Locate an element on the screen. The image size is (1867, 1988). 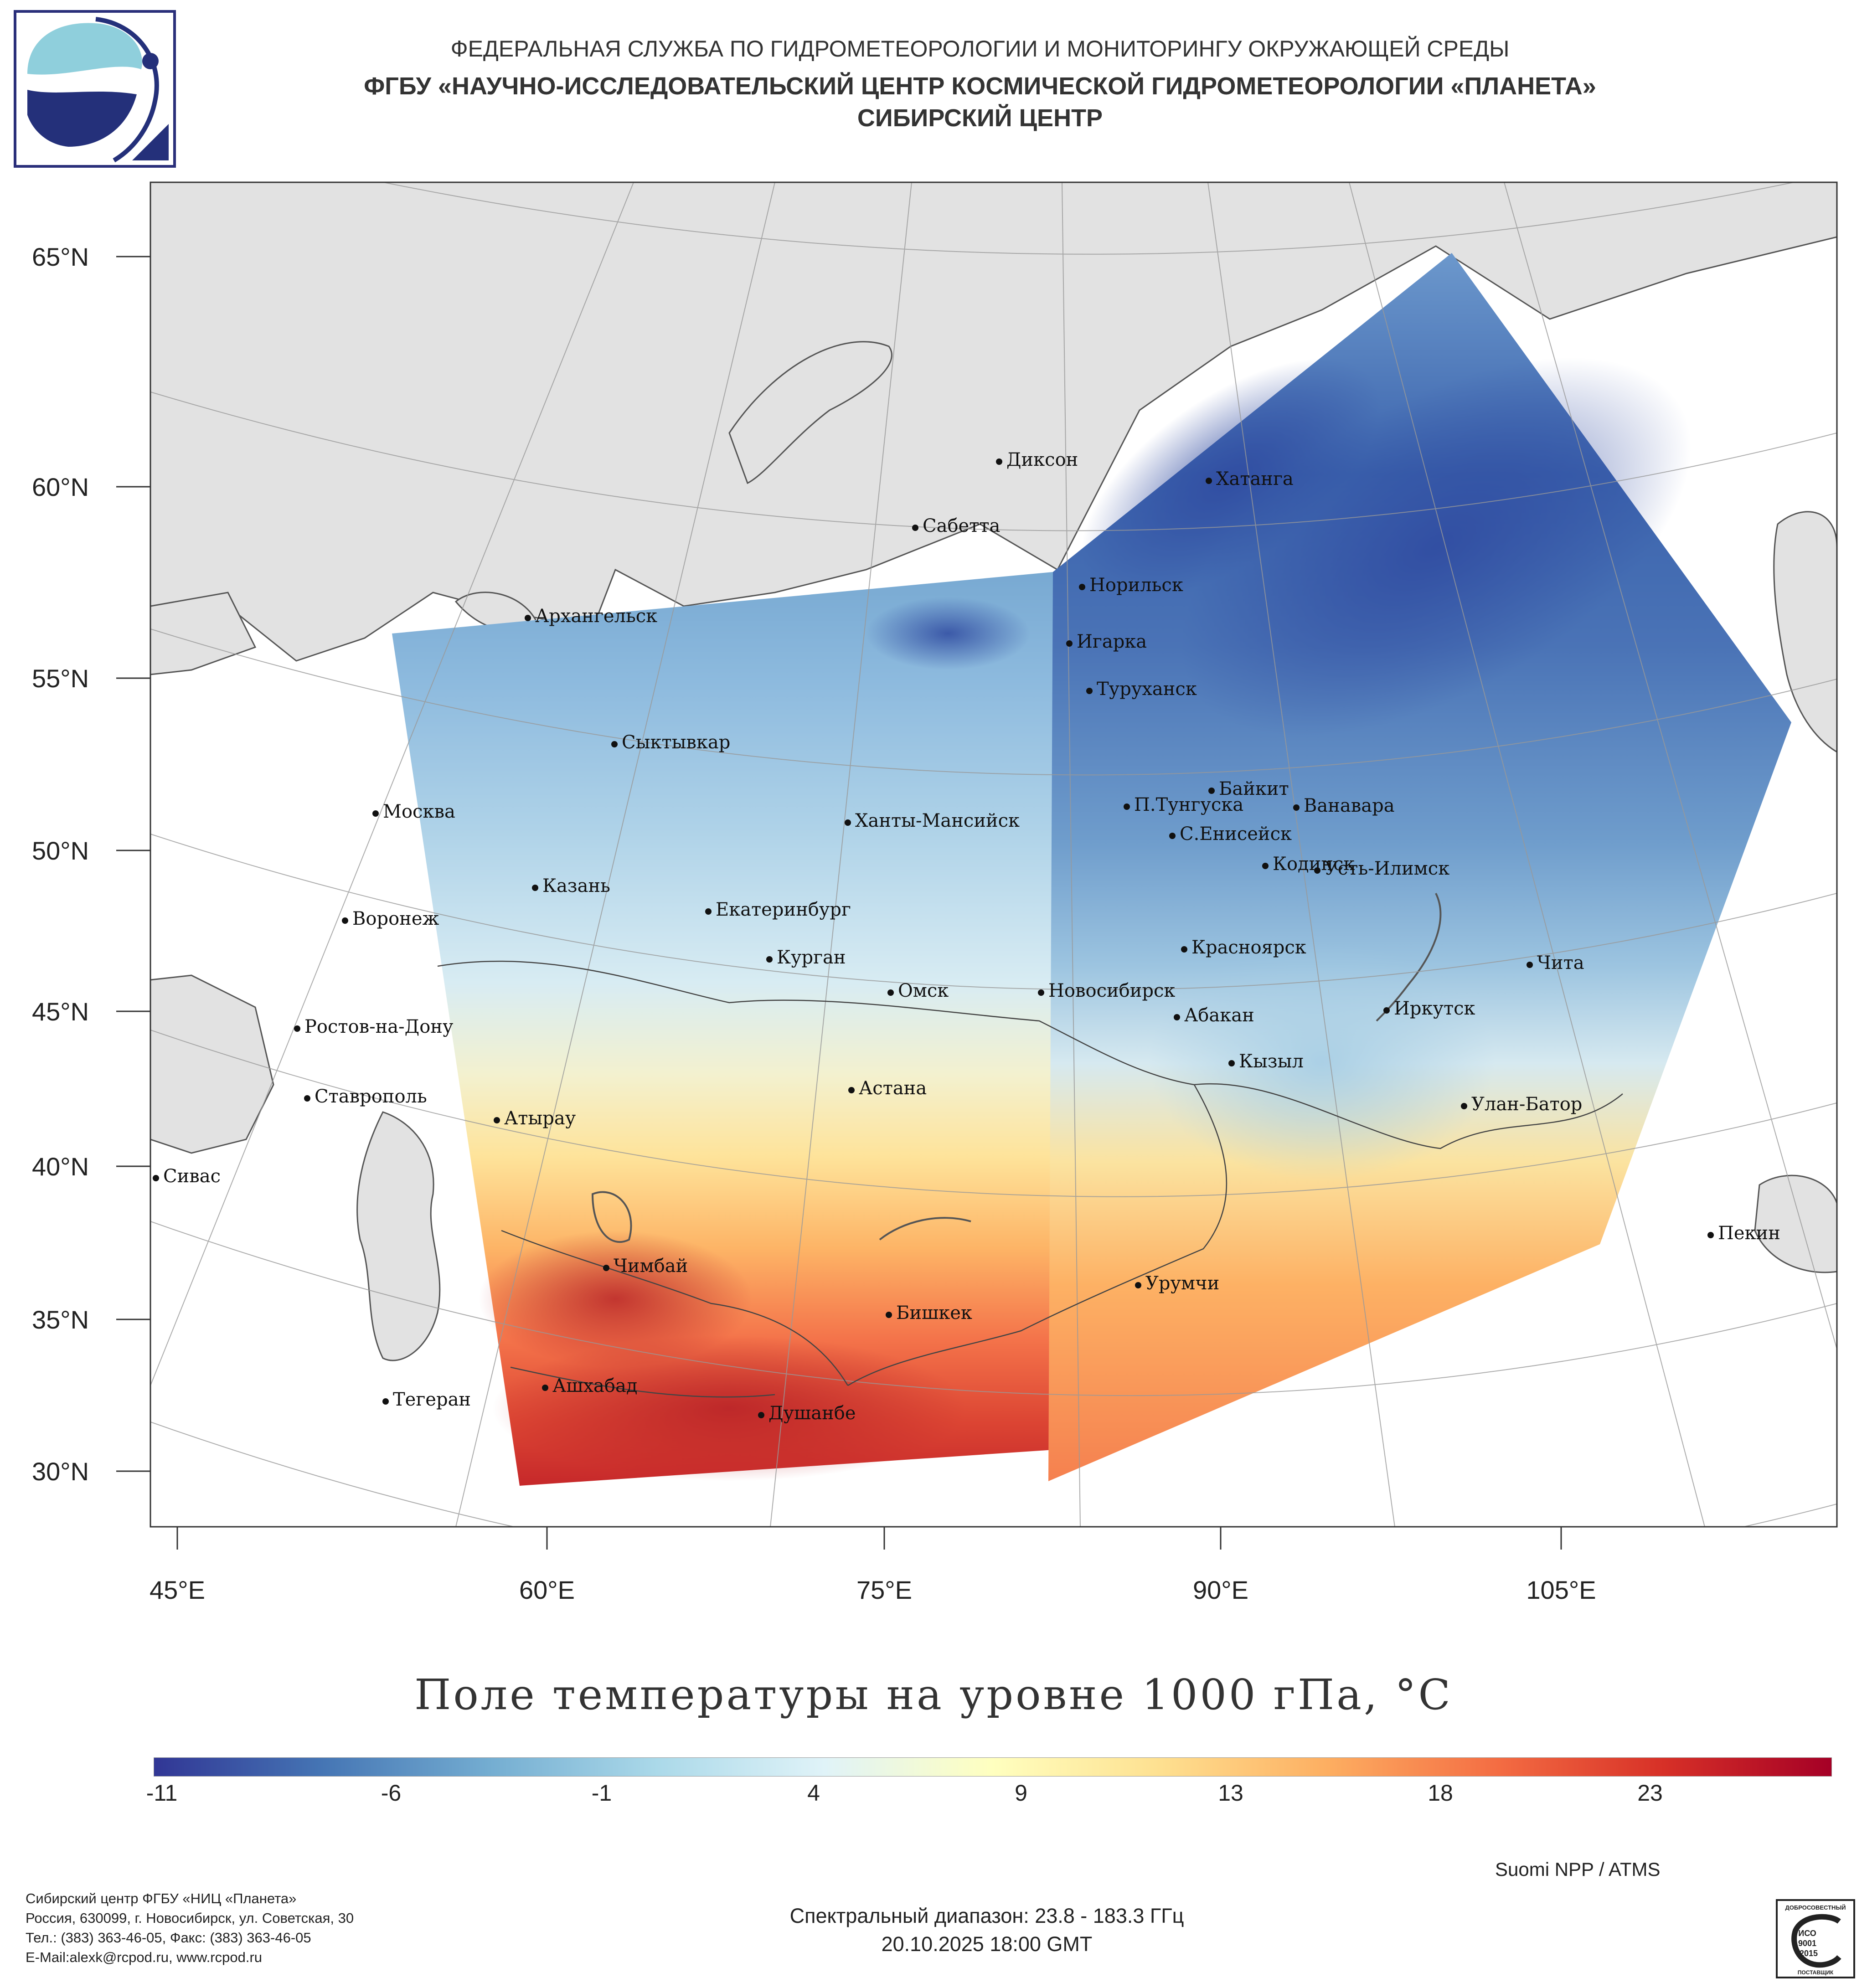
svg-text: Москва is located at coordinates (419, 812).